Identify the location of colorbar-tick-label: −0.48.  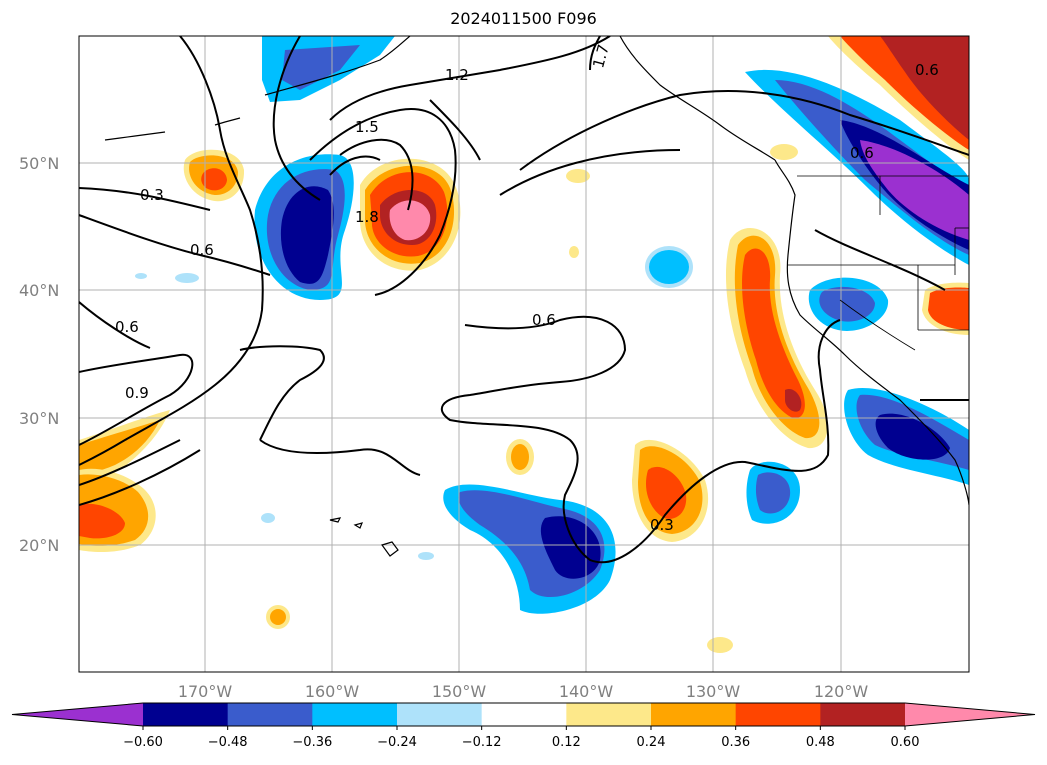
(228, 742).